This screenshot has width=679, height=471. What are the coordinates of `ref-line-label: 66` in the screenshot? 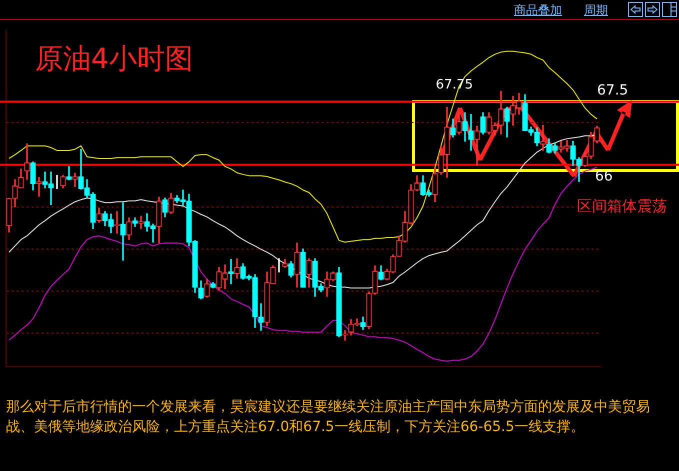 It's located at (604, 176).